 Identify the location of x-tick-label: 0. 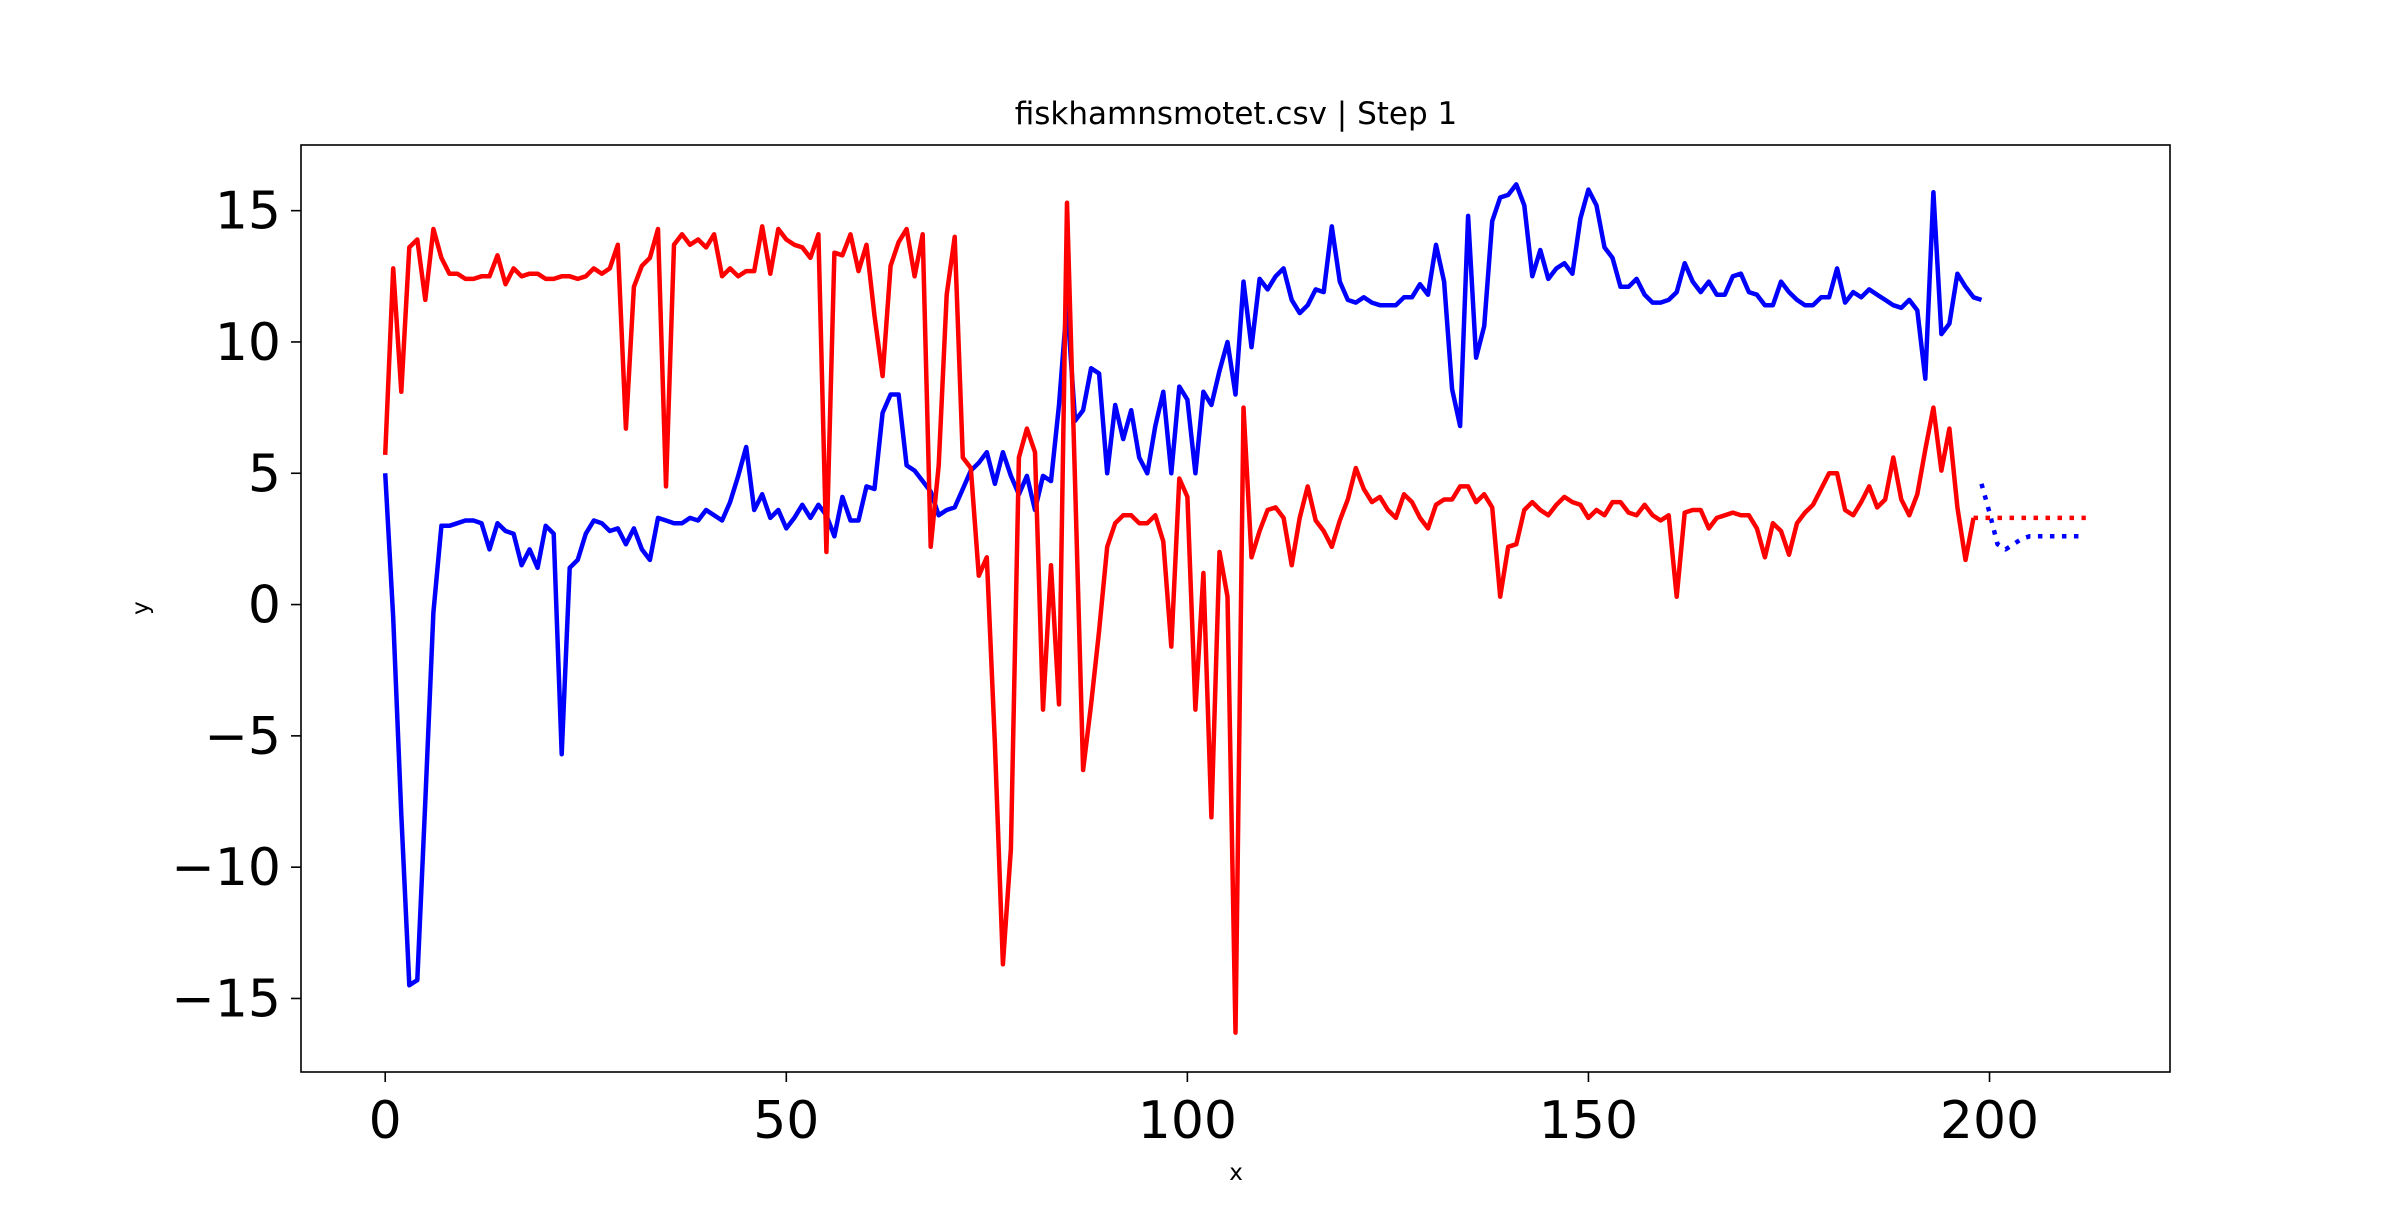
(385, 1121).